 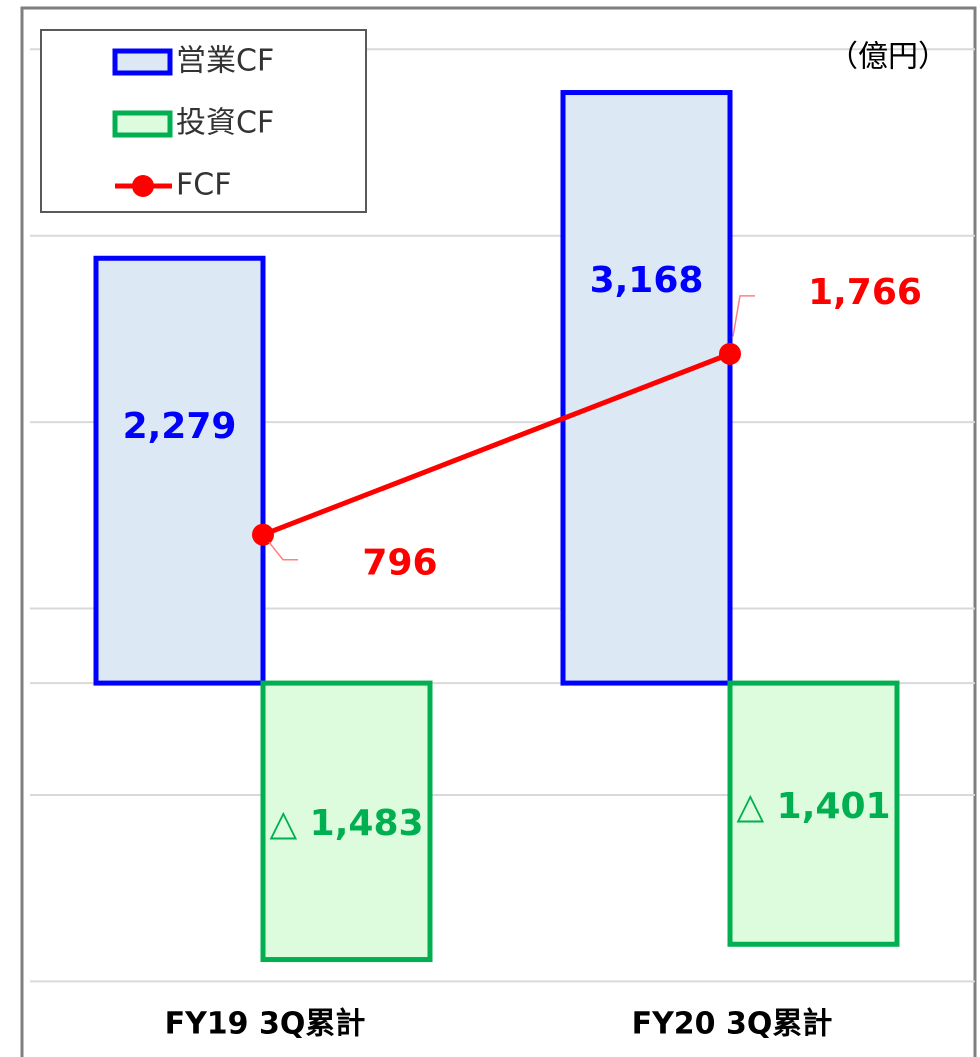 What do you see at coordinates (732, 1024) in the screenshot?
I see `x-tick-label: FY20 3Q累計` at bounding box center [732, 1024].